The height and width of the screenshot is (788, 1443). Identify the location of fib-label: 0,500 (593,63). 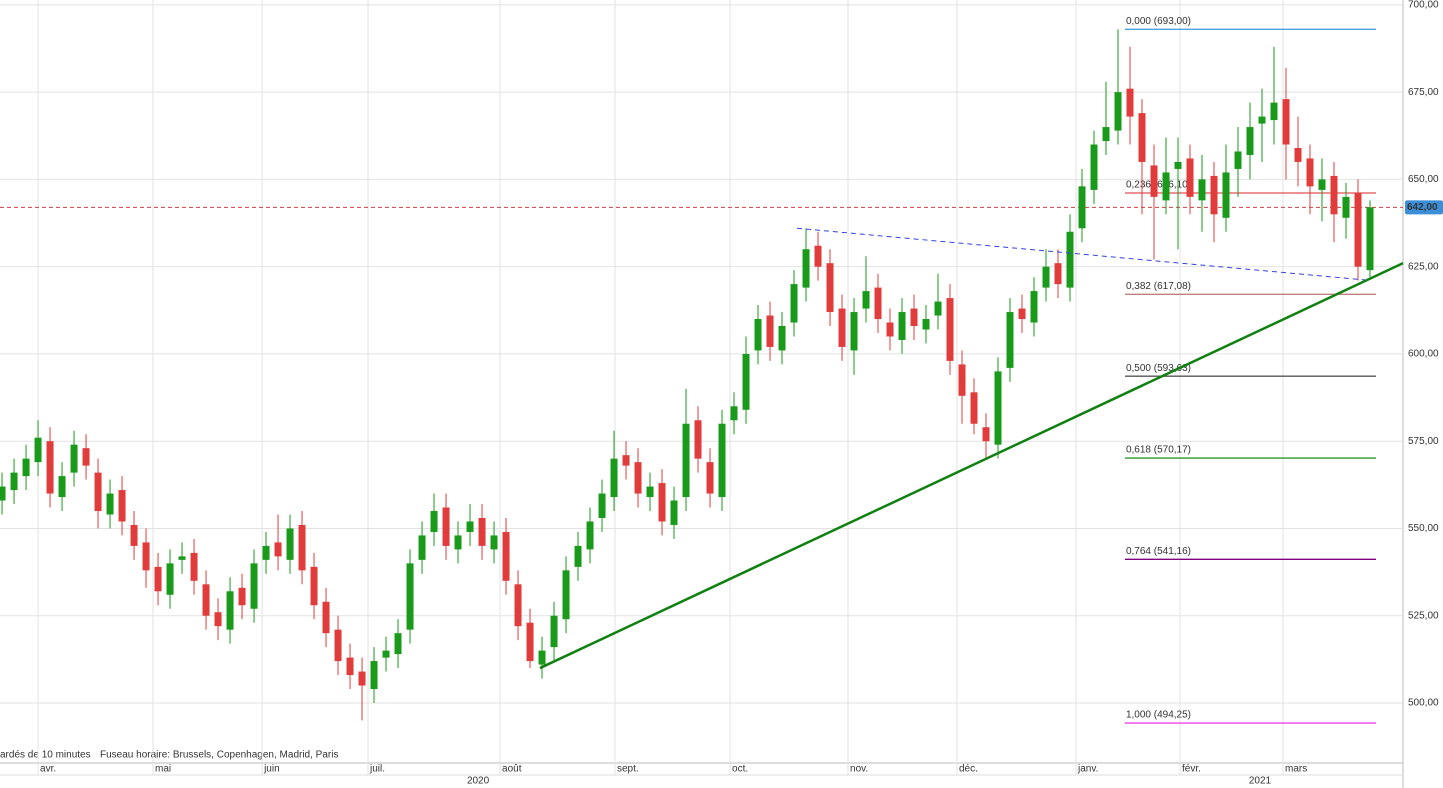
(1158, 368).